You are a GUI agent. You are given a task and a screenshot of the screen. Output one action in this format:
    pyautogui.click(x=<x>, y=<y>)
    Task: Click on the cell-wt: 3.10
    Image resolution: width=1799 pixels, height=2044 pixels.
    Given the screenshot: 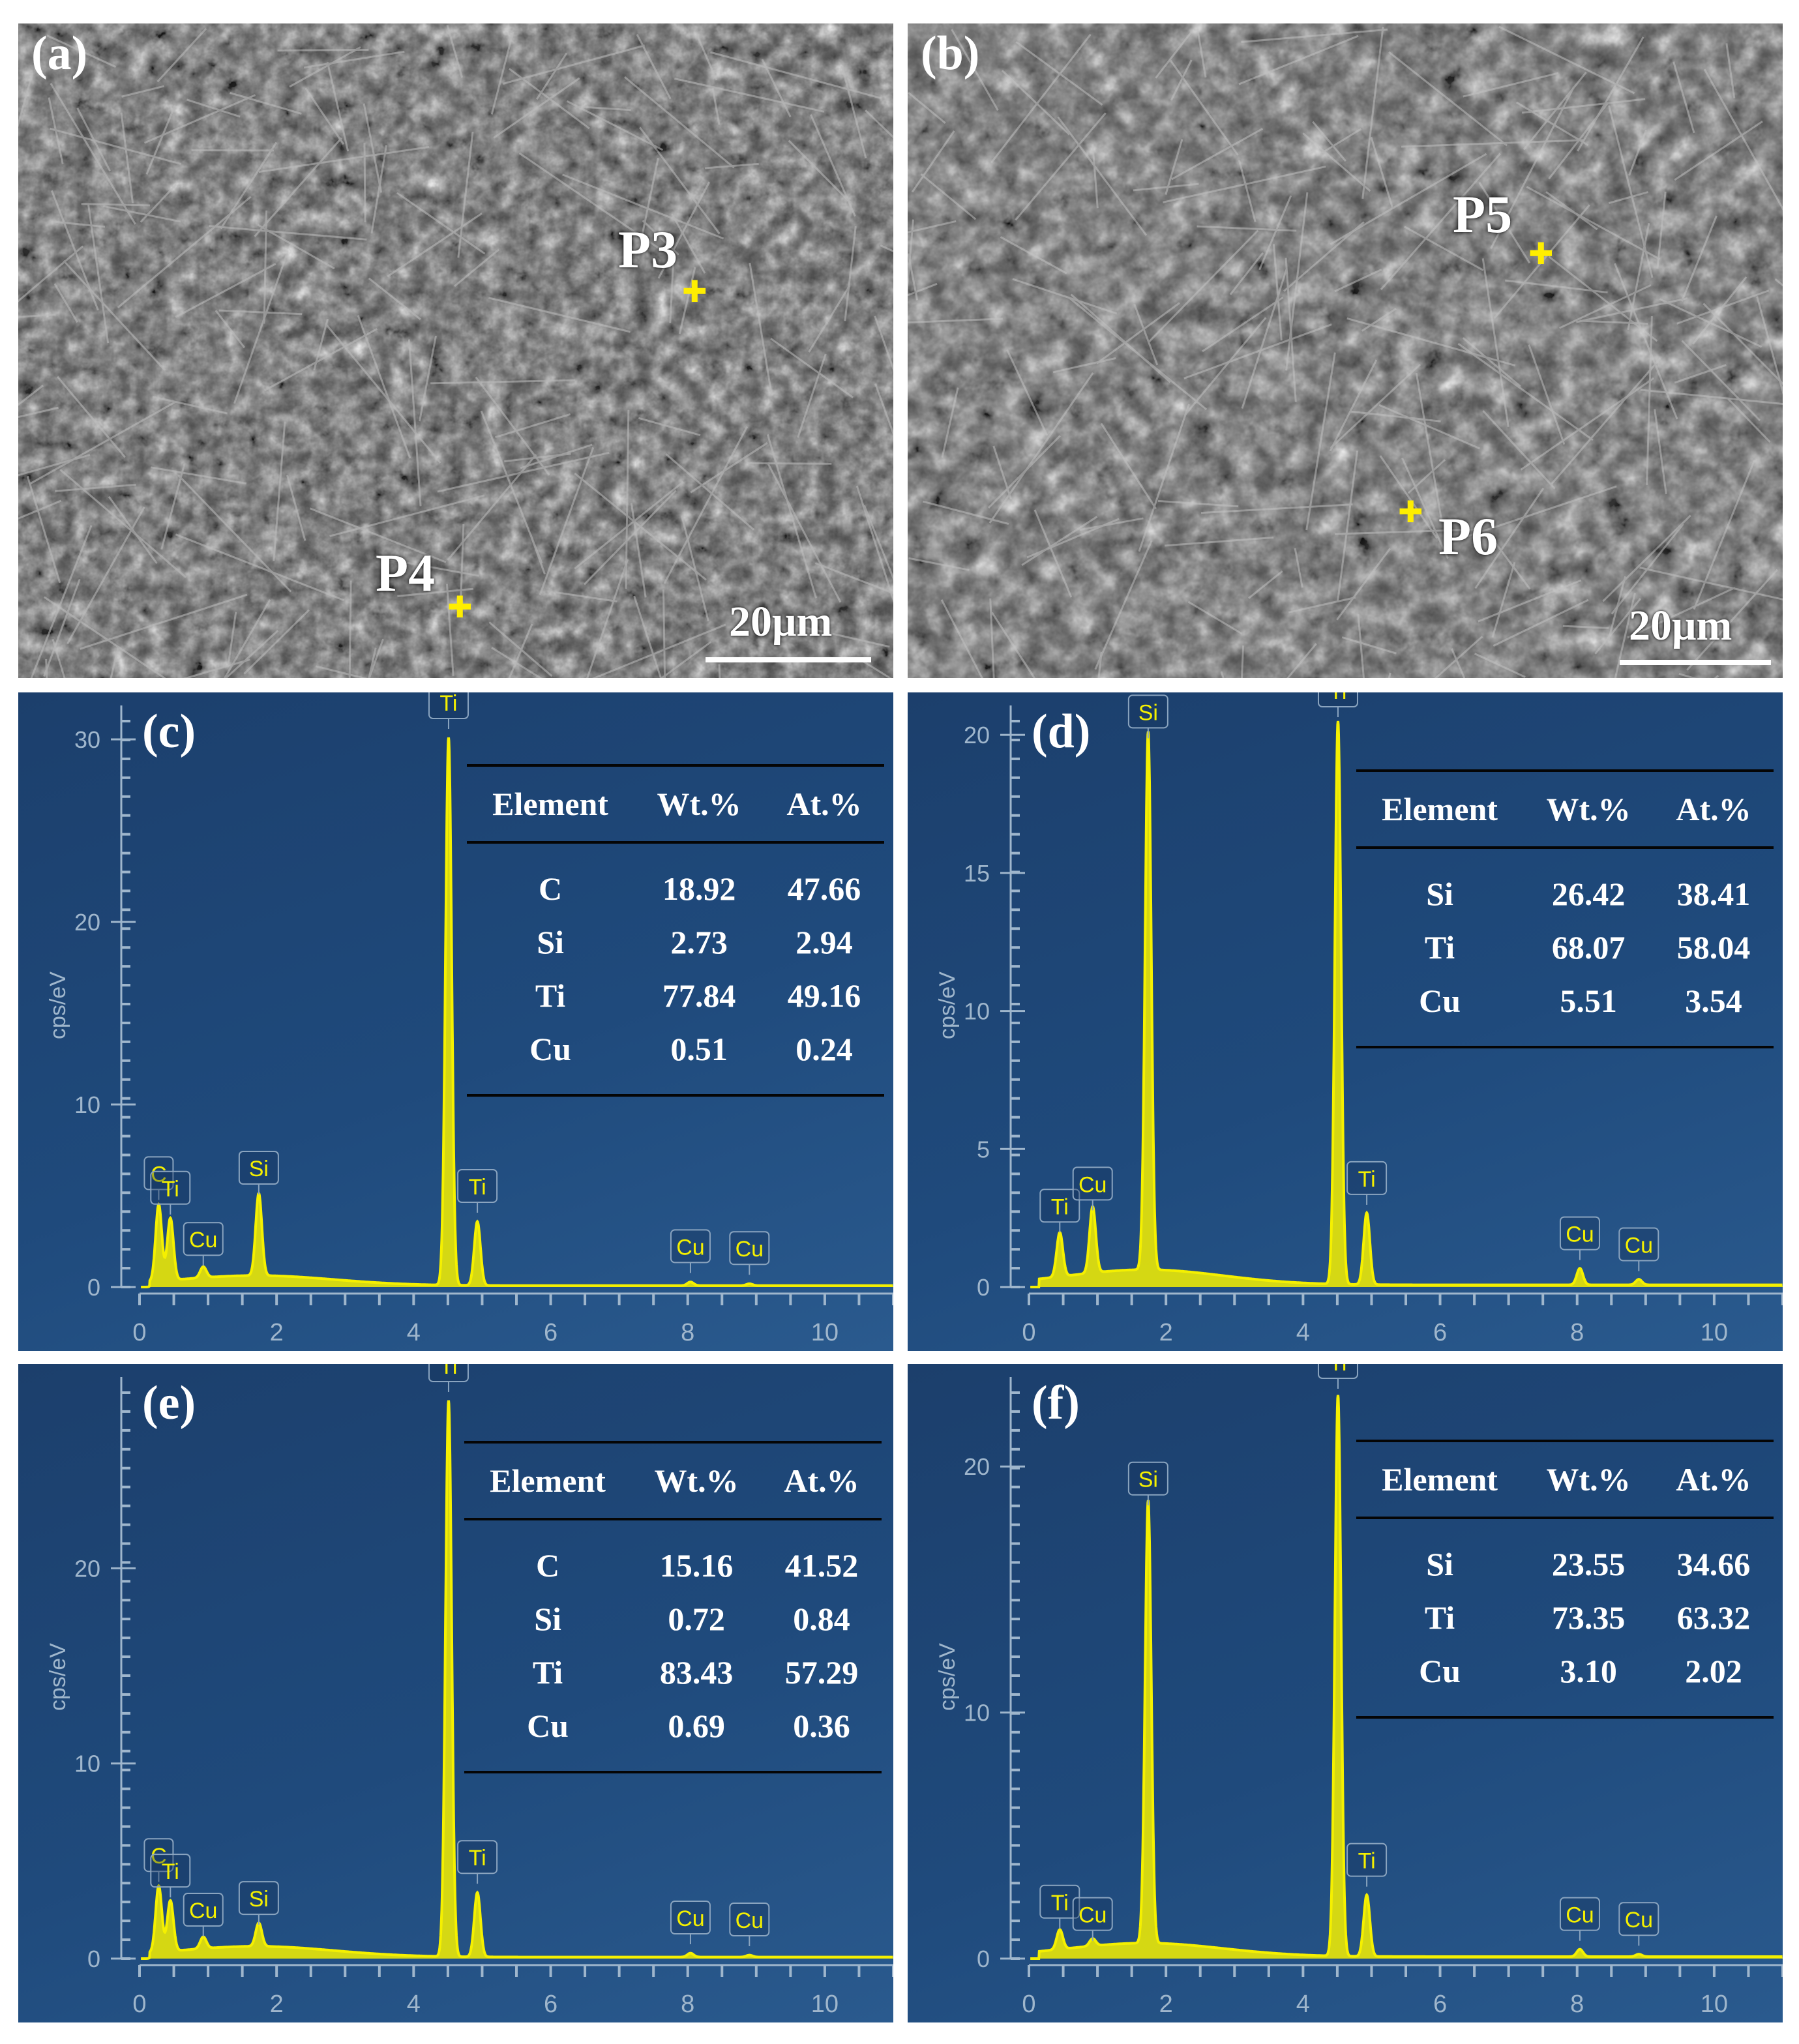 What is the action you would take?
    pyautogui.click(x=1589, y=1681)
    